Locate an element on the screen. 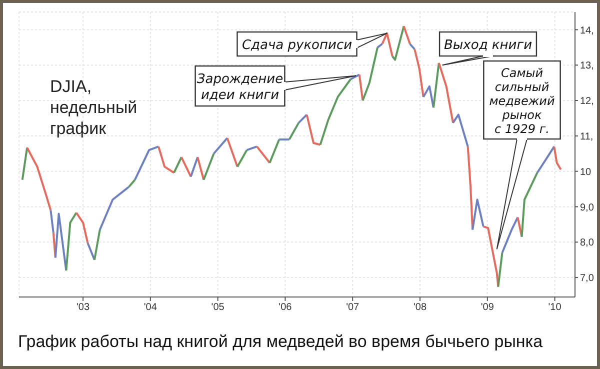 The width and height of the screenshot is (600, 369). x-tick-label: '07 is located at coordinates (353, 308).